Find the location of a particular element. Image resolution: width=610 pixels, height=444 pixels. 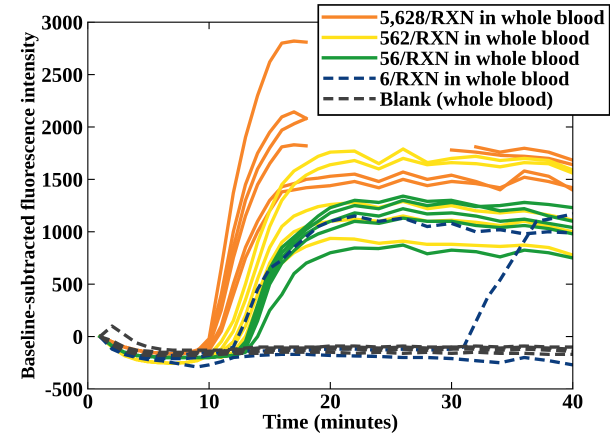

legend-label: 5,628/RXN in whole blood is located at coordinates (492, 19).